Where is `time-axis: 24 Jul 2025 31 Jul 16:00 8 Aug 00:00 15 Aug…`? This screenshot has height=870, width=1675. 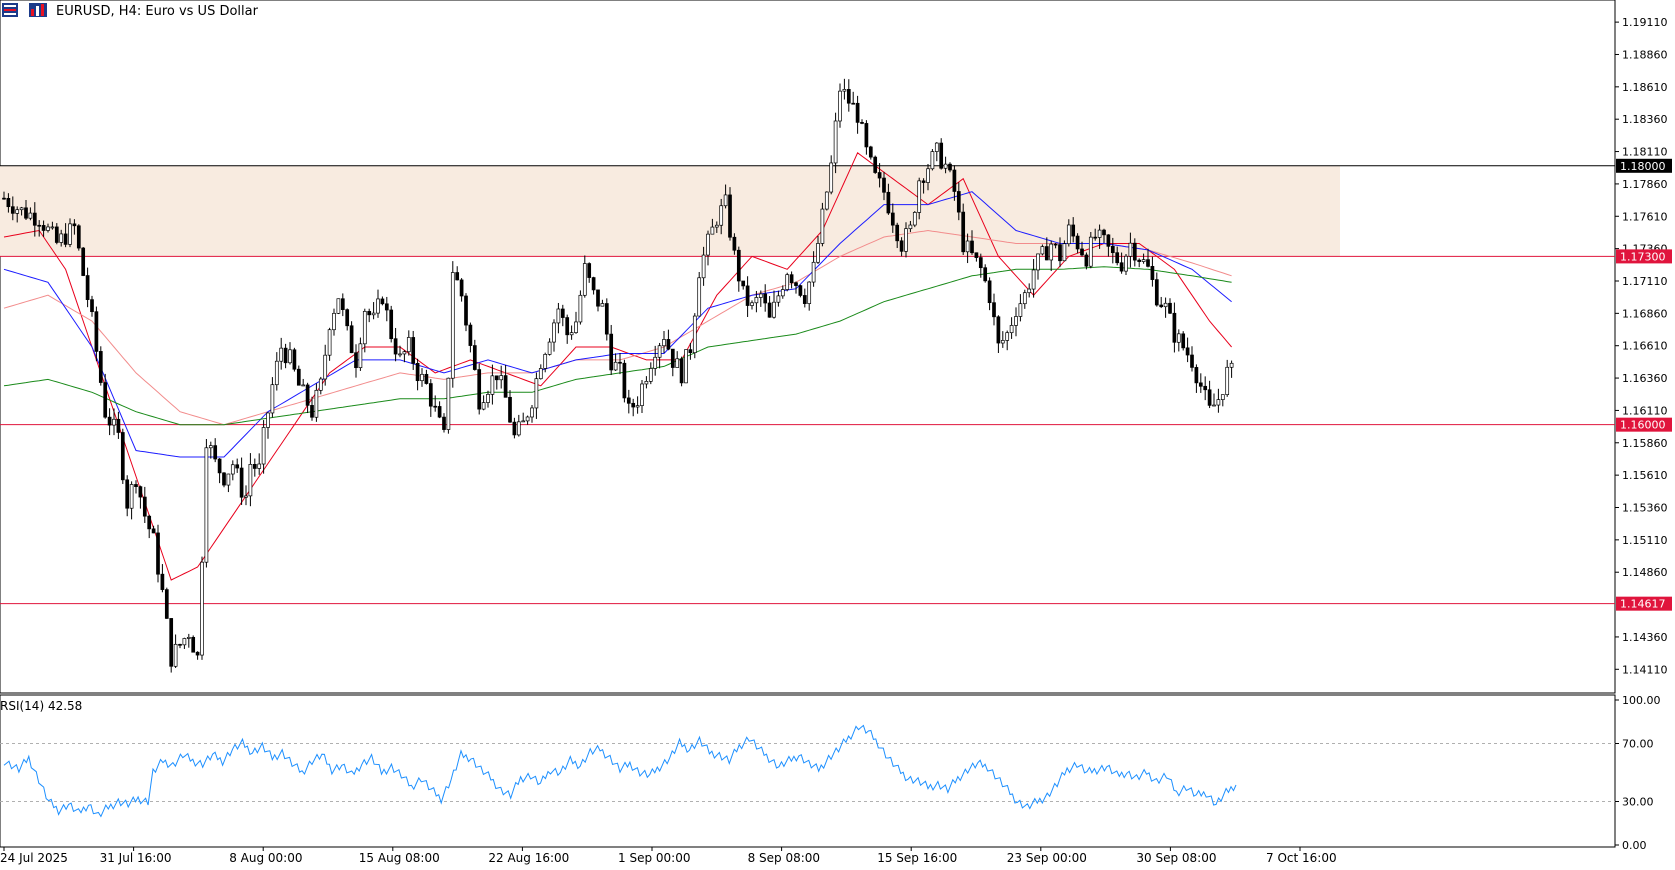
time-axis: 24 Jul 2025 31 Jul 16:00 8 Aug 00:00 15 Aug… is located at coordinates (668, 856).